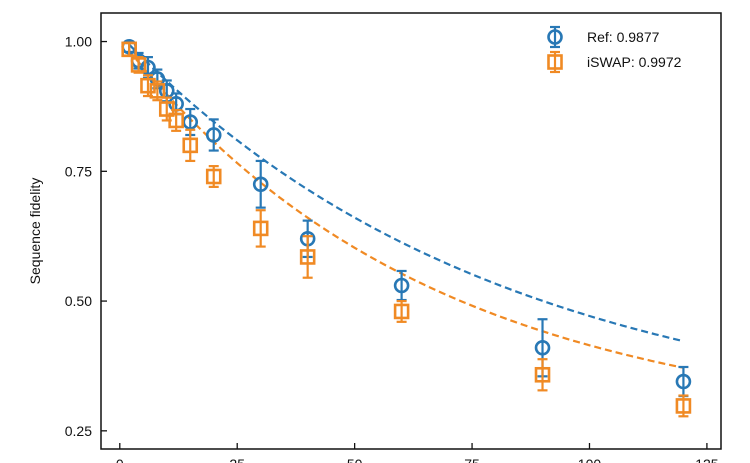  I want to click on y-axis-label: Sequence fidelity, so click(35, 231).